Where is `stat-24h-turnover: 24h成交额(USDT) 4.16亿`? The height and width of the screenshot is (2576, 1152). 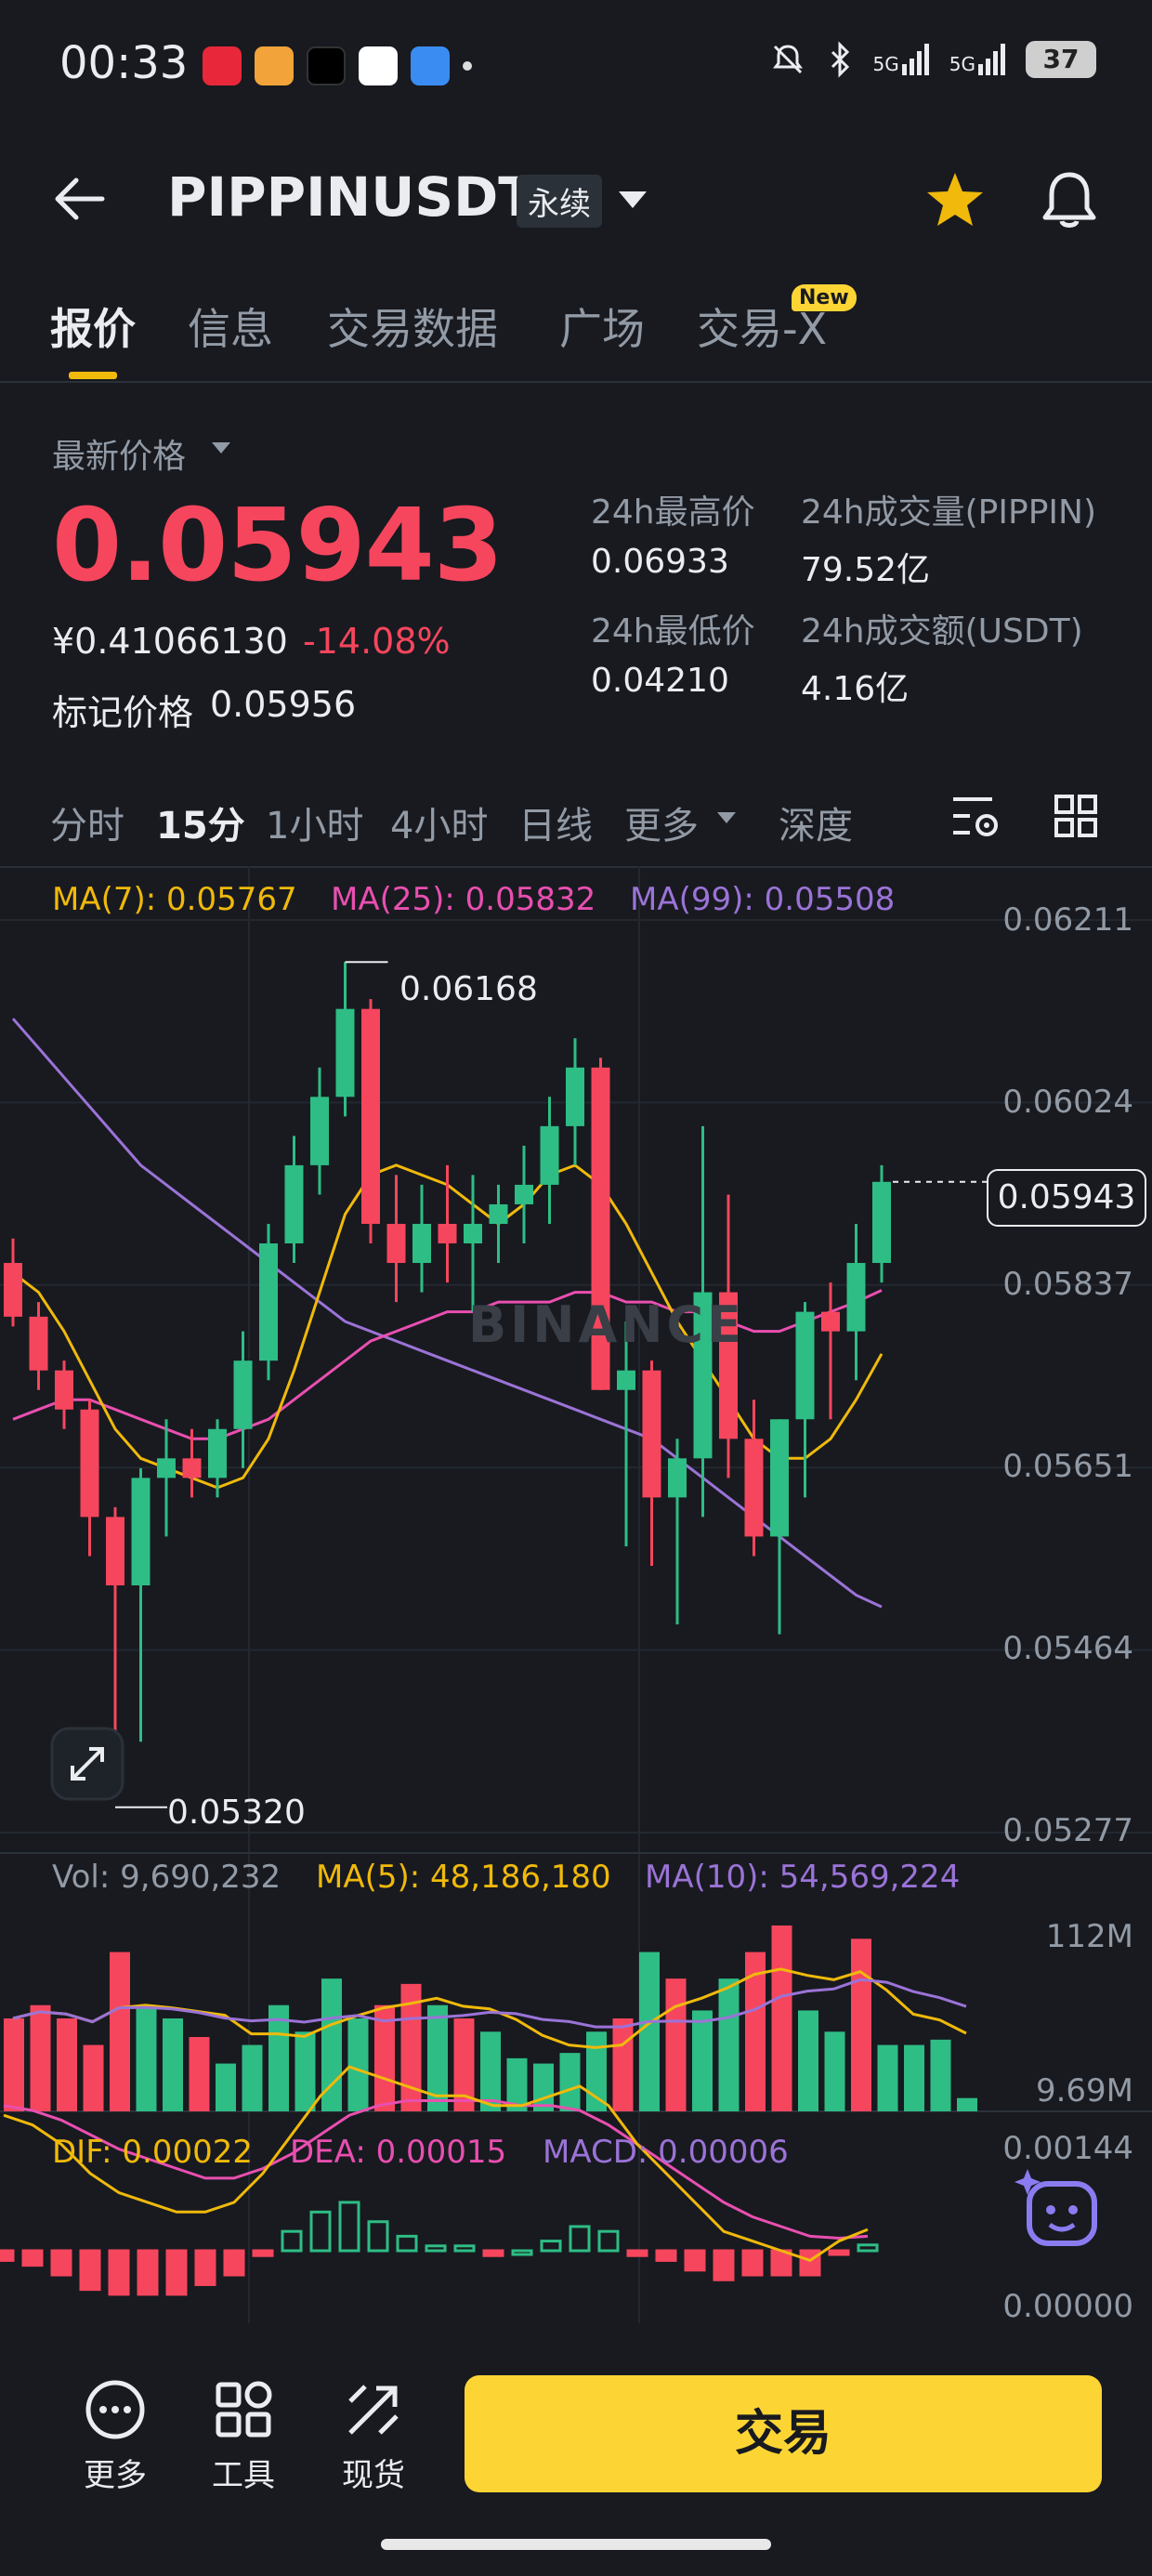 stat-24h-turnover: 24h成交额(USDT) 4.16亿 is located at coordinates (942, 657).